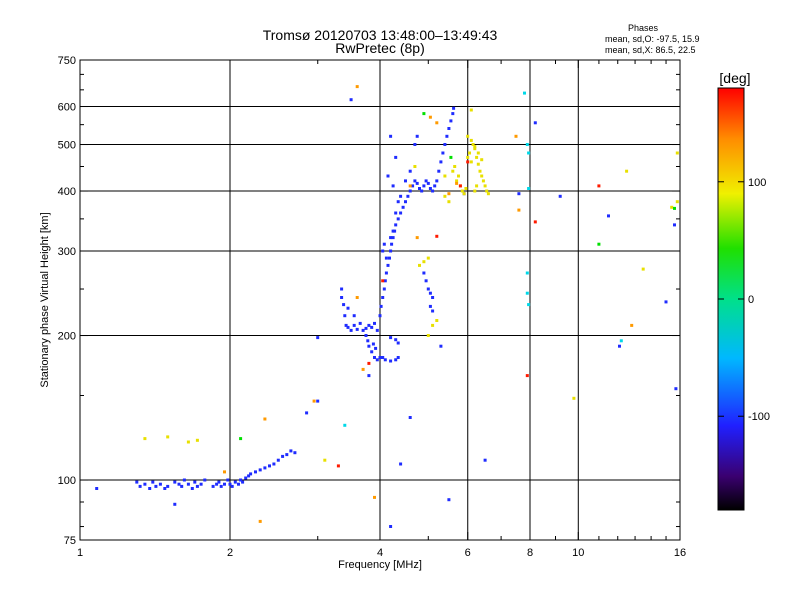 The image size is (800, 600). I want to click on colorbar-label: [deg], so click(734, 78).